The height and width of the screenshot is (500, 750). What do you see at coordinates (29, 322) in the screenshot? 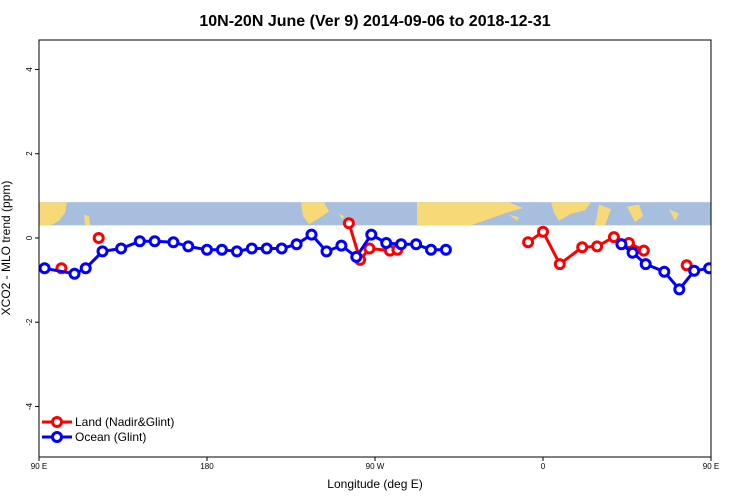
I see `y-tick-label: -2` at bounding box center [29, 322].